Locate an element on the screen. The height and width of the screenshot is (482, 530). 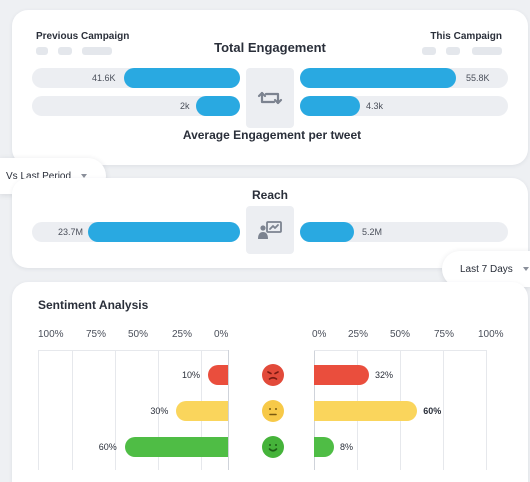
sentiment-label-prev: 30% is located at coordinates (159, 411).